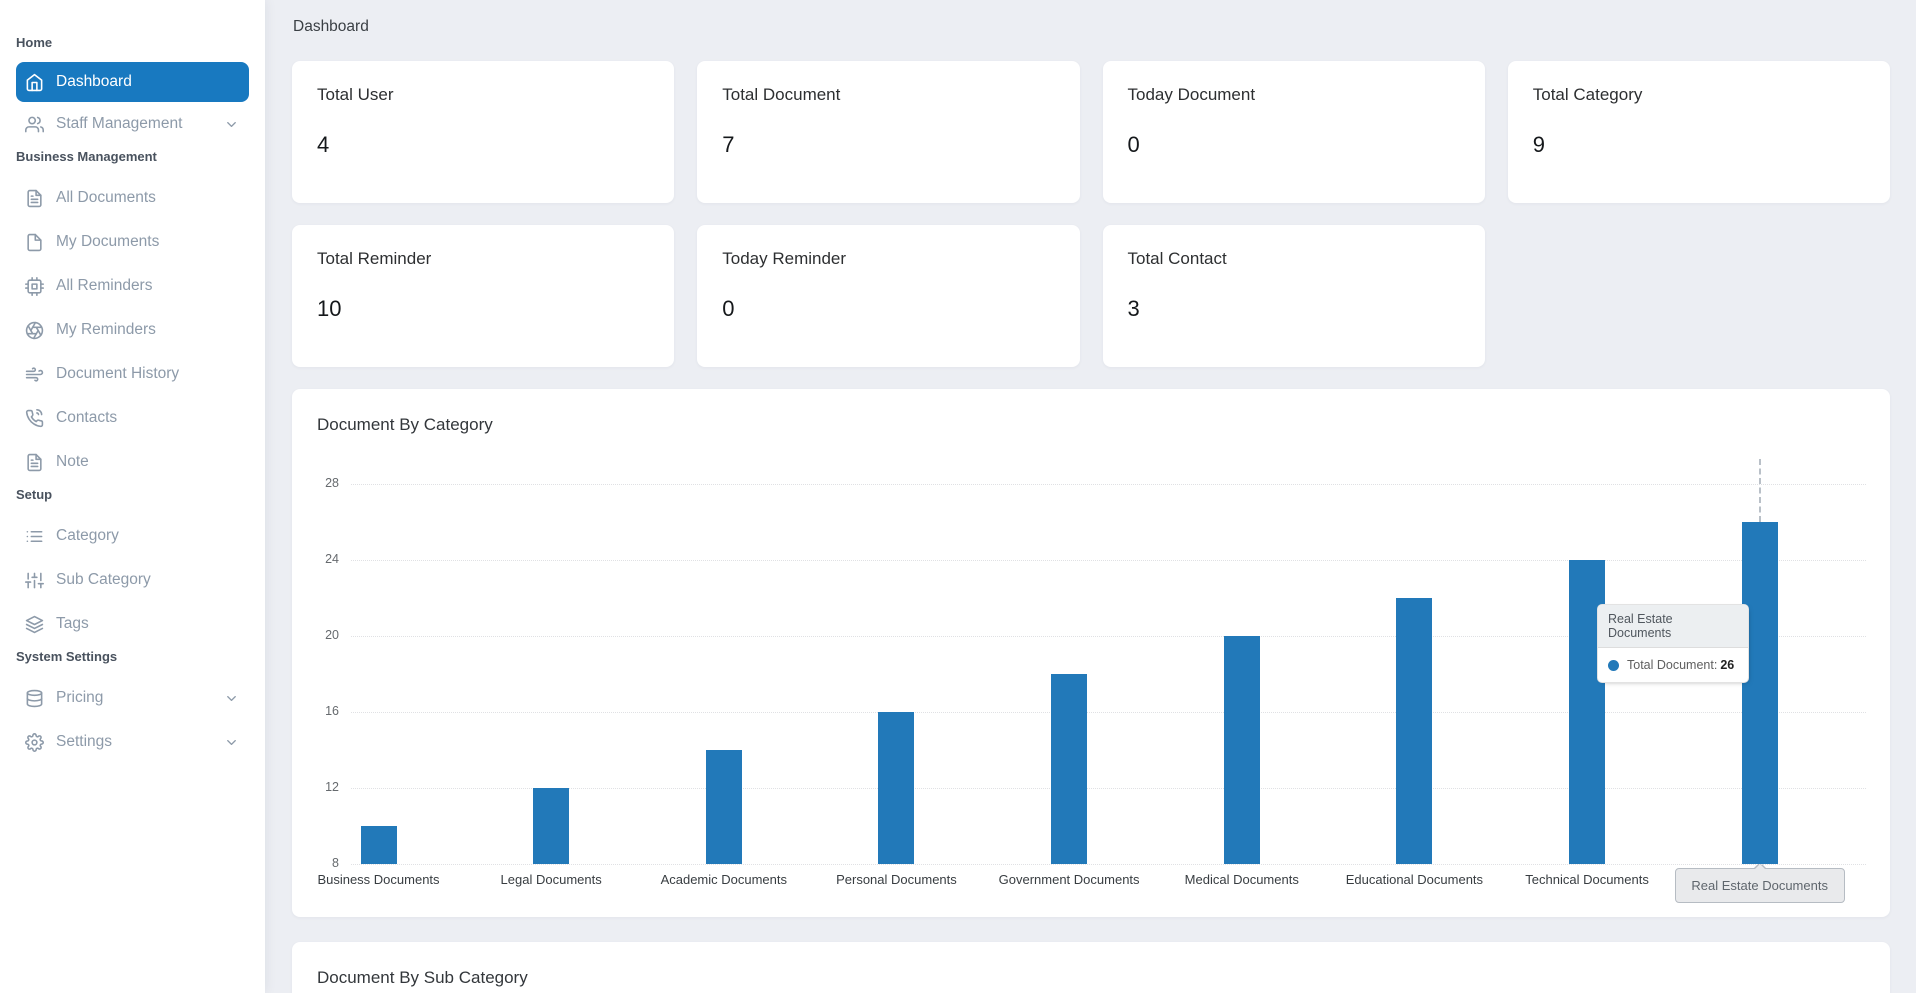  I want to click on stat-card-today-reminder: Today Reminder 0, so click(888, 296).